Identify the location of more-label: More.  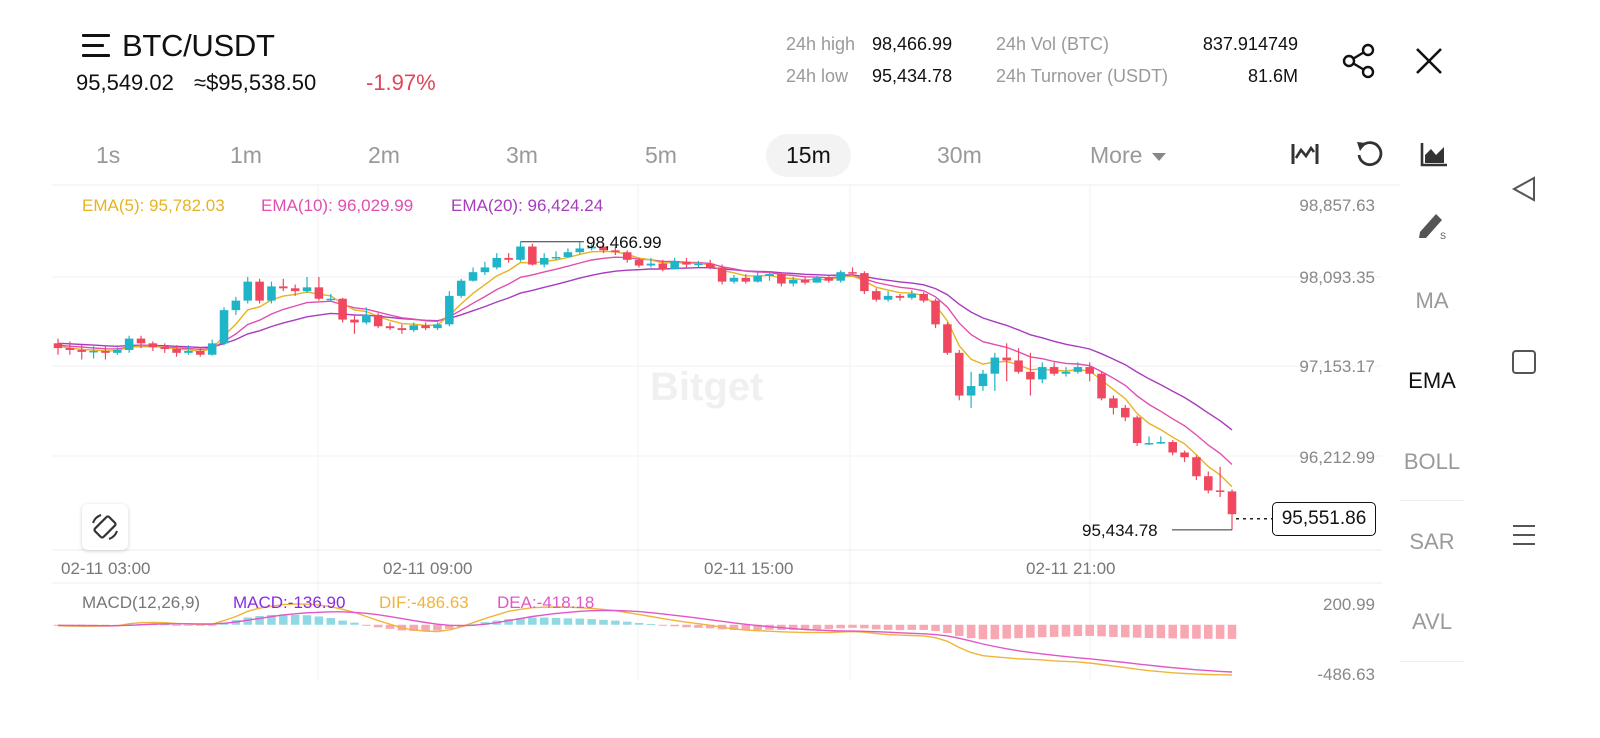
(1116, 155).